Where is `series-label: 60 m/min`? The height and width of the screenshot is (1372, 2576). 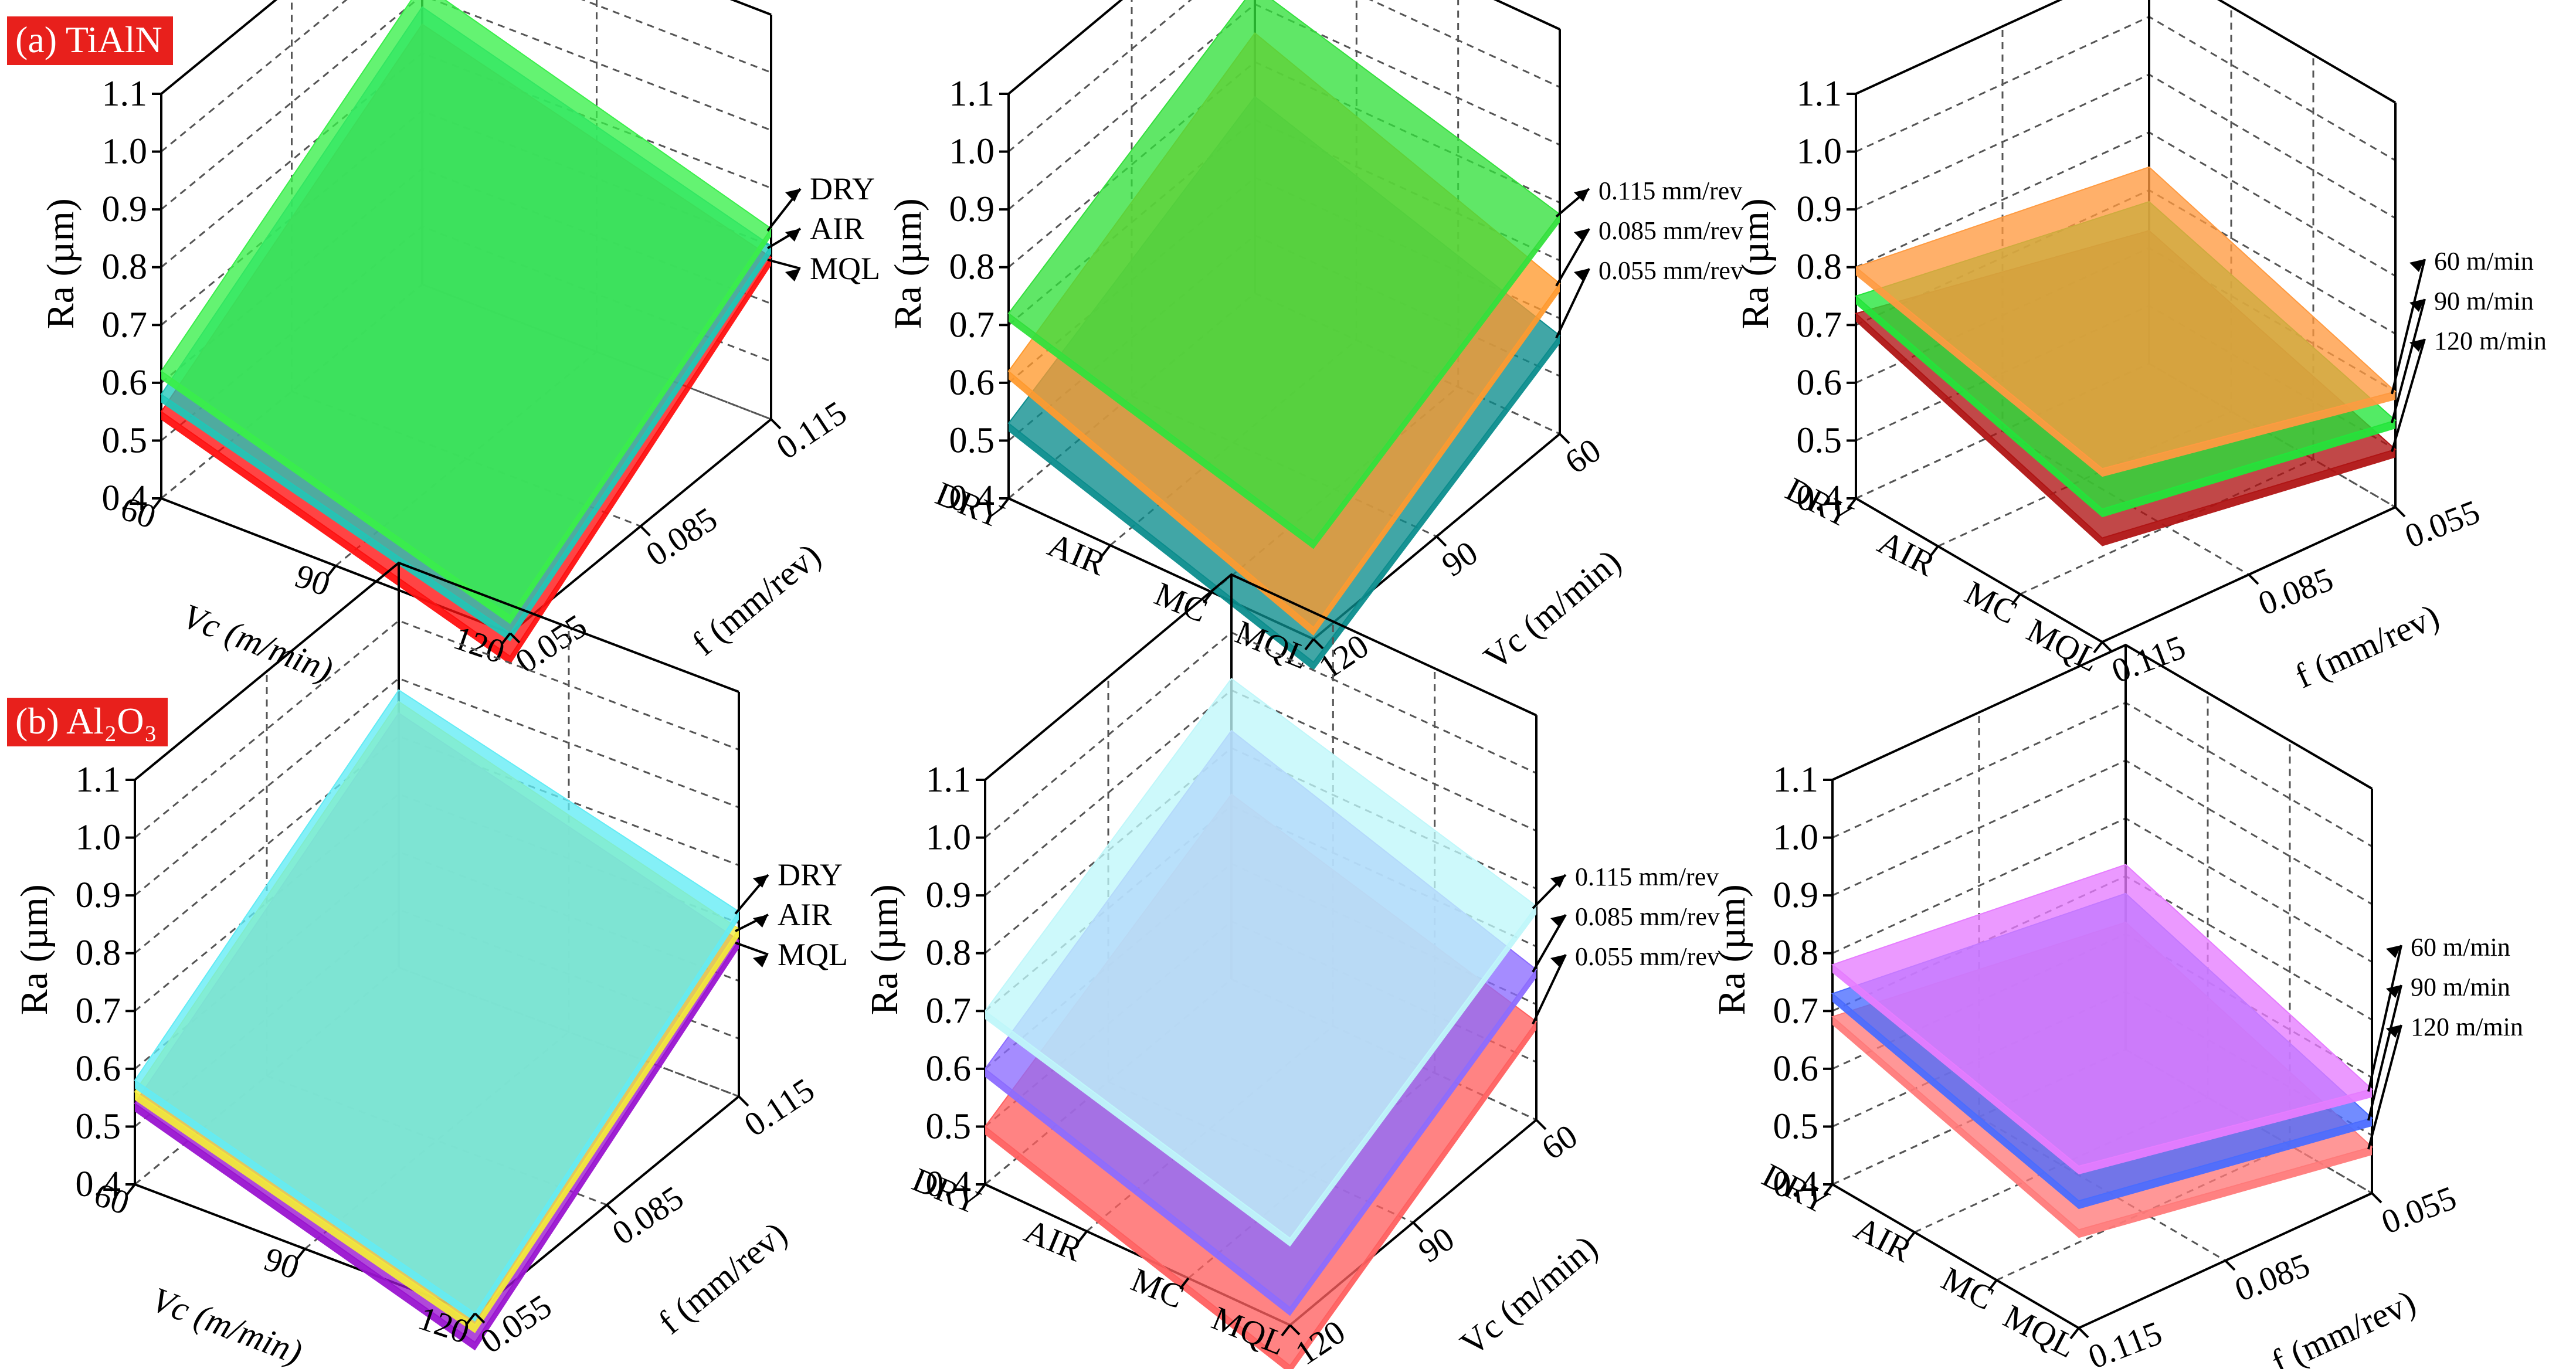
series-label: 60 m/min is located at coordinates (2460, 948).